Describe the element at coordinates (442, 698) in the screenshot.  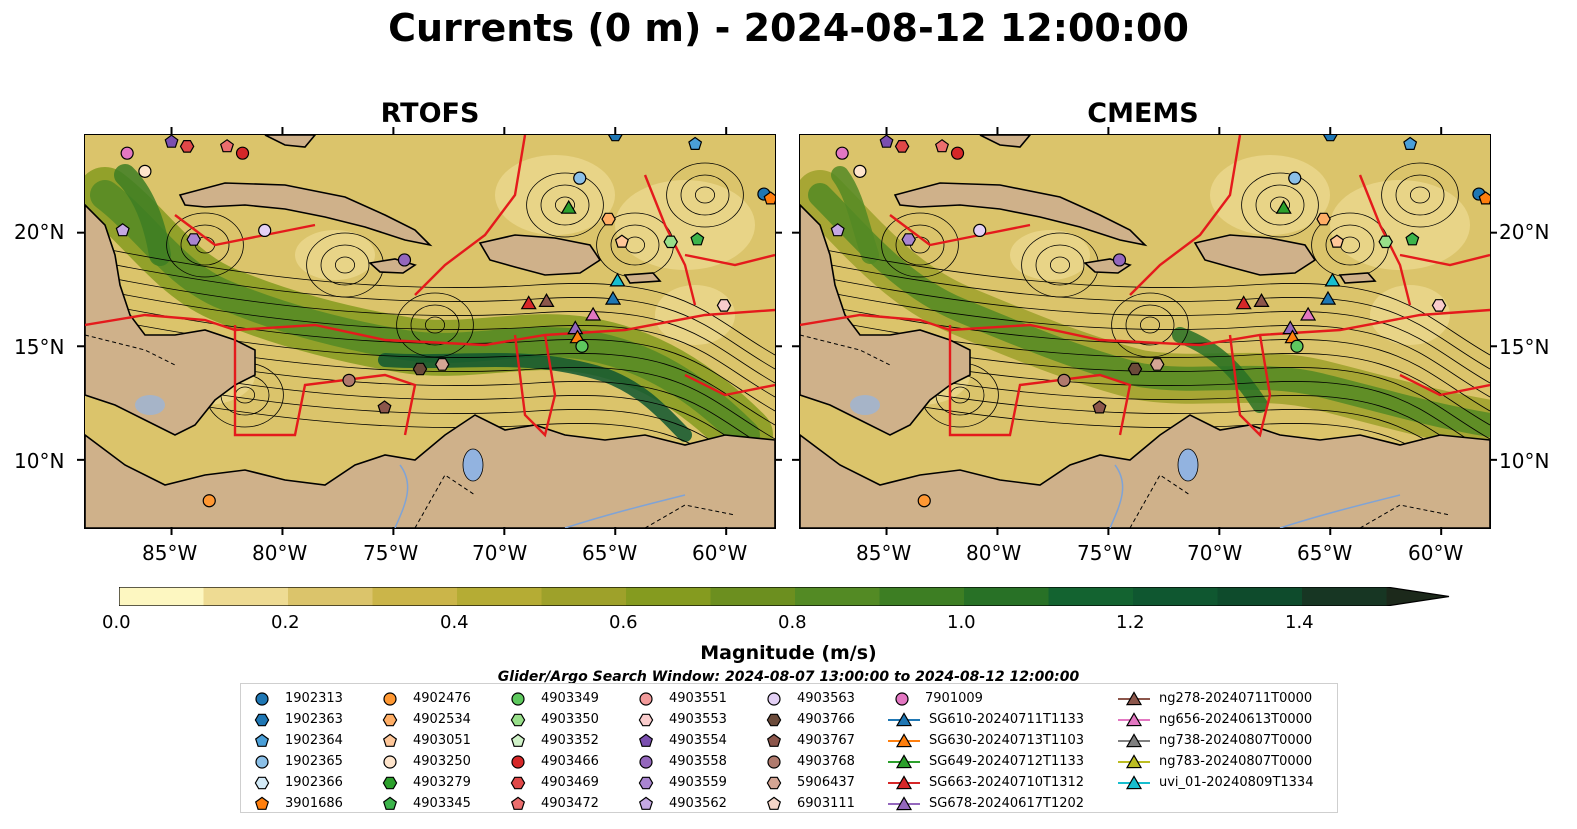
I see `legend-label: 4902476` at that location.